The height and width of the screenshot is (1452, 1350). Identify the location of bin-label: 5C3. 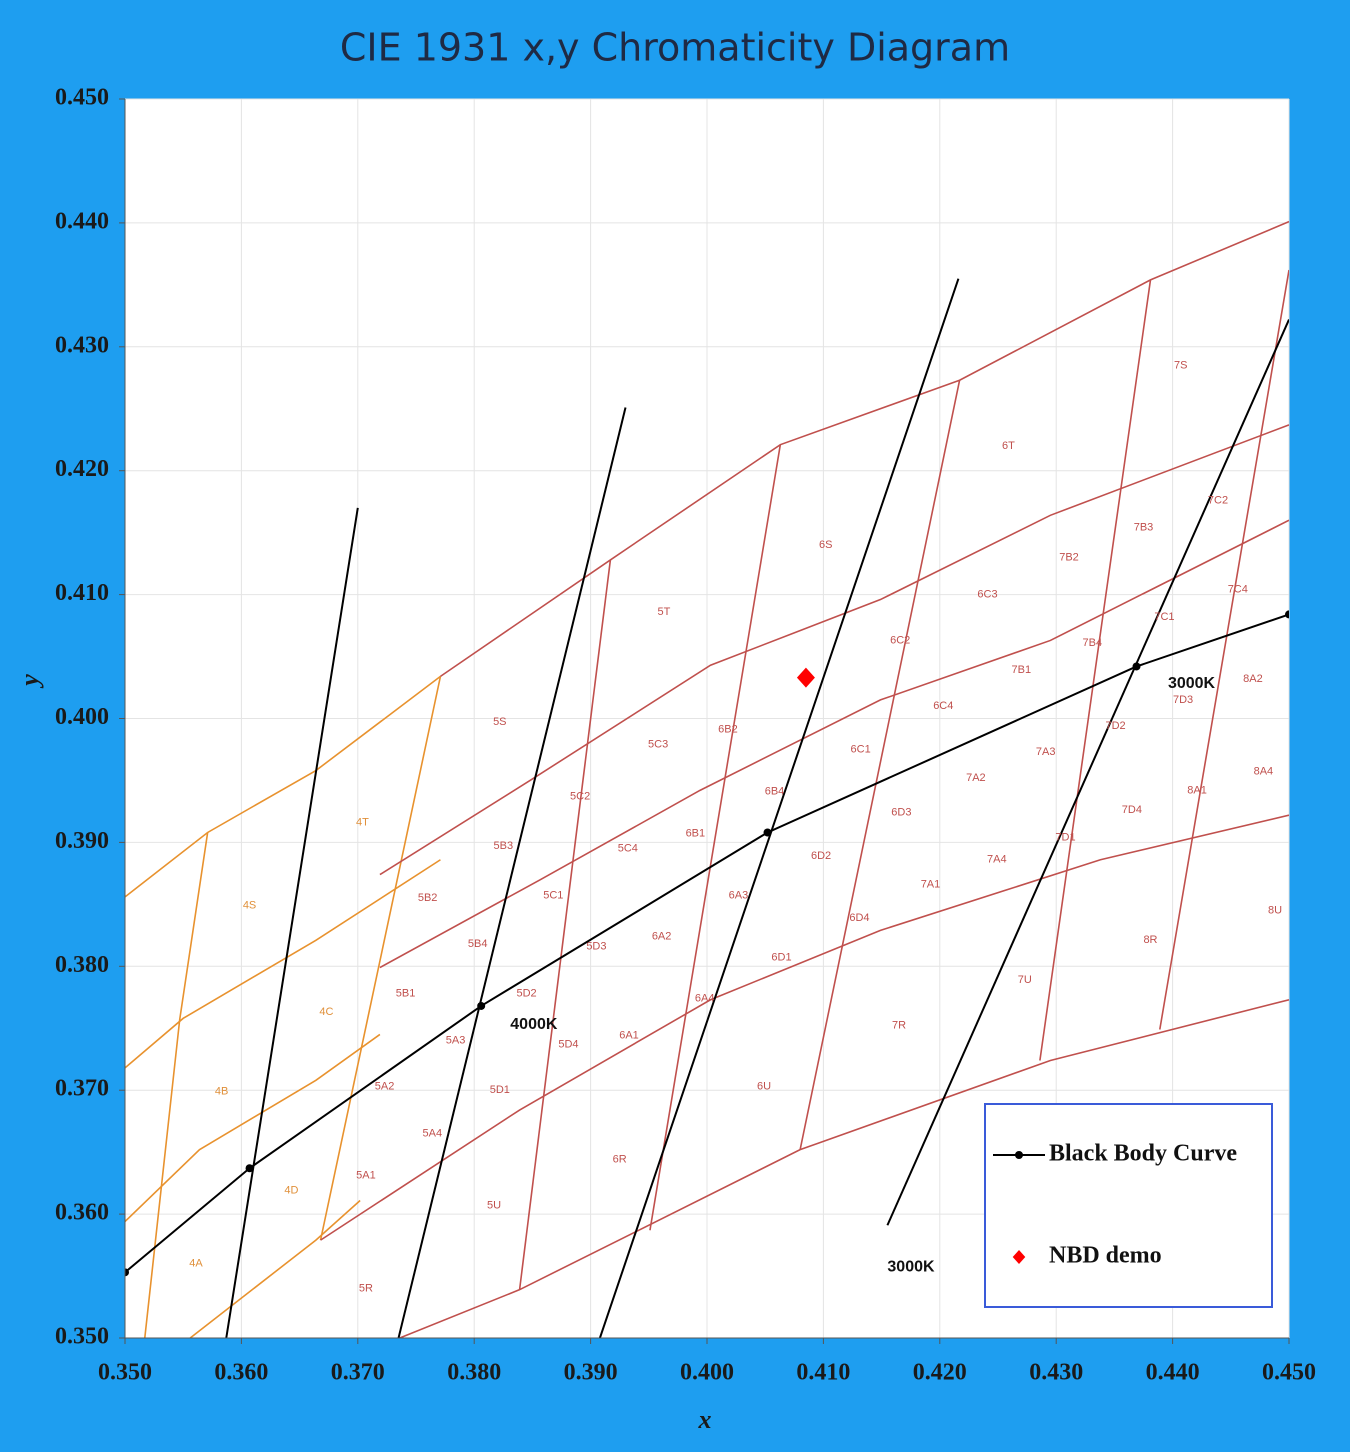
(658, 744).